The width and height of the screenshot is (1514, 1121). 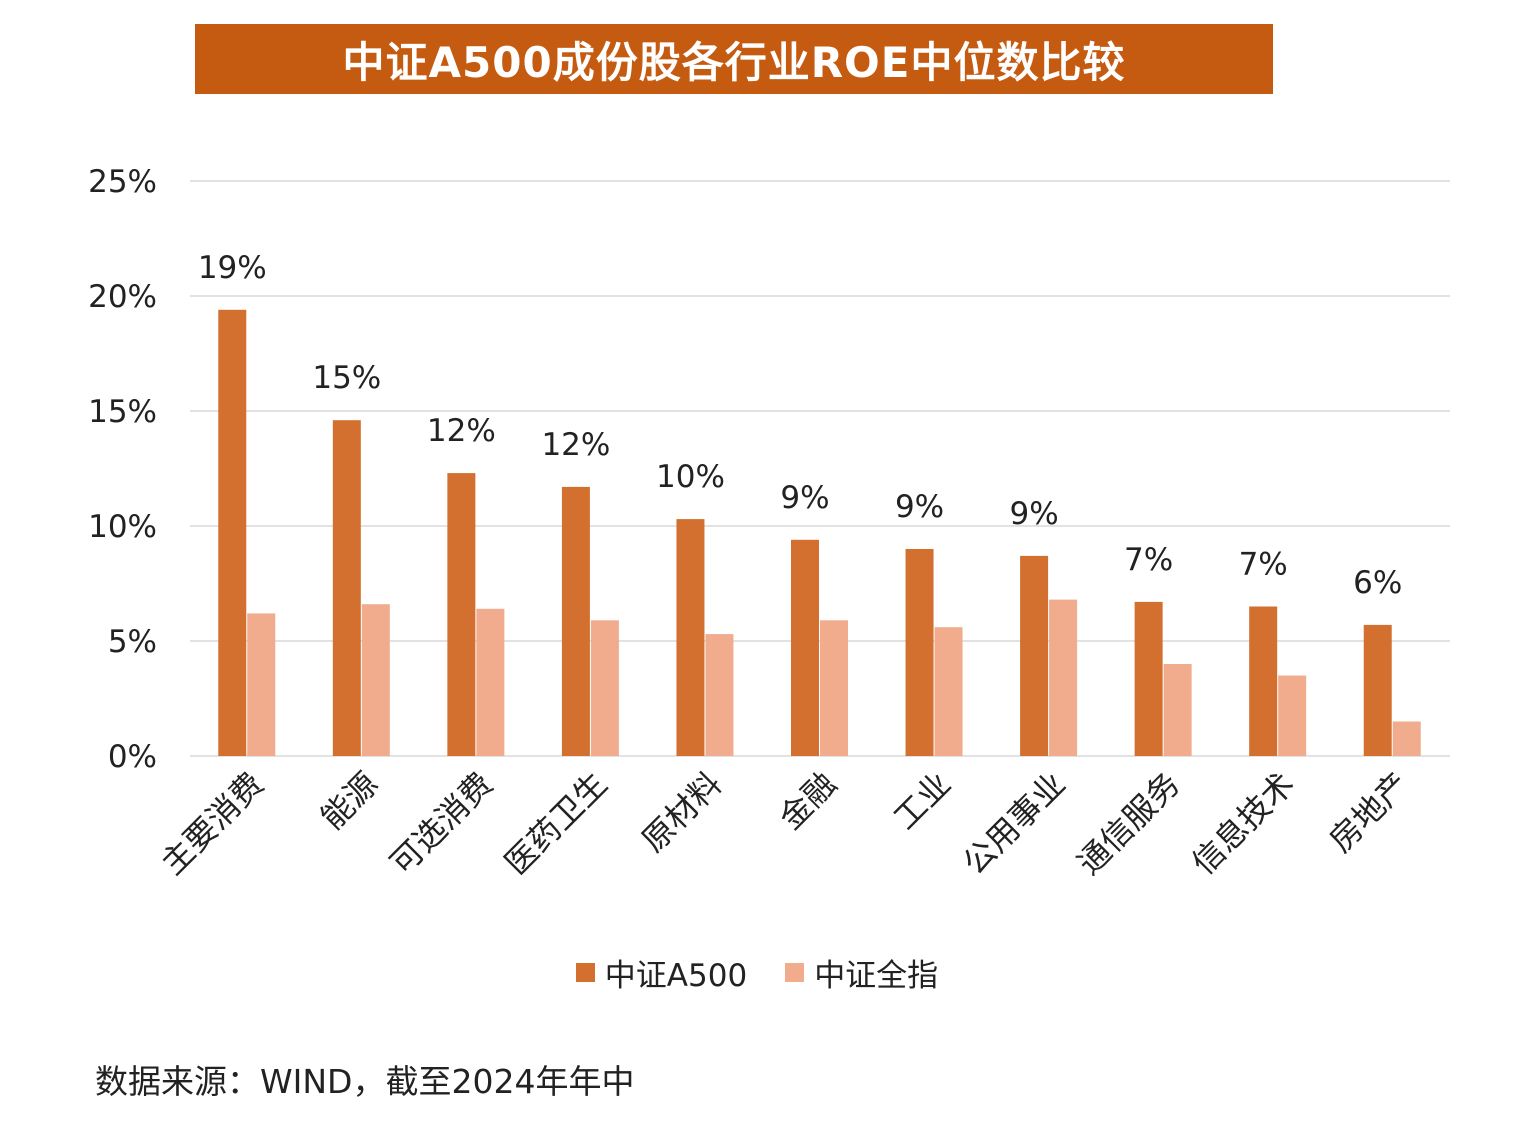 I want to click on legend: 中证A500 中证全指, so click(x=757, y=972).